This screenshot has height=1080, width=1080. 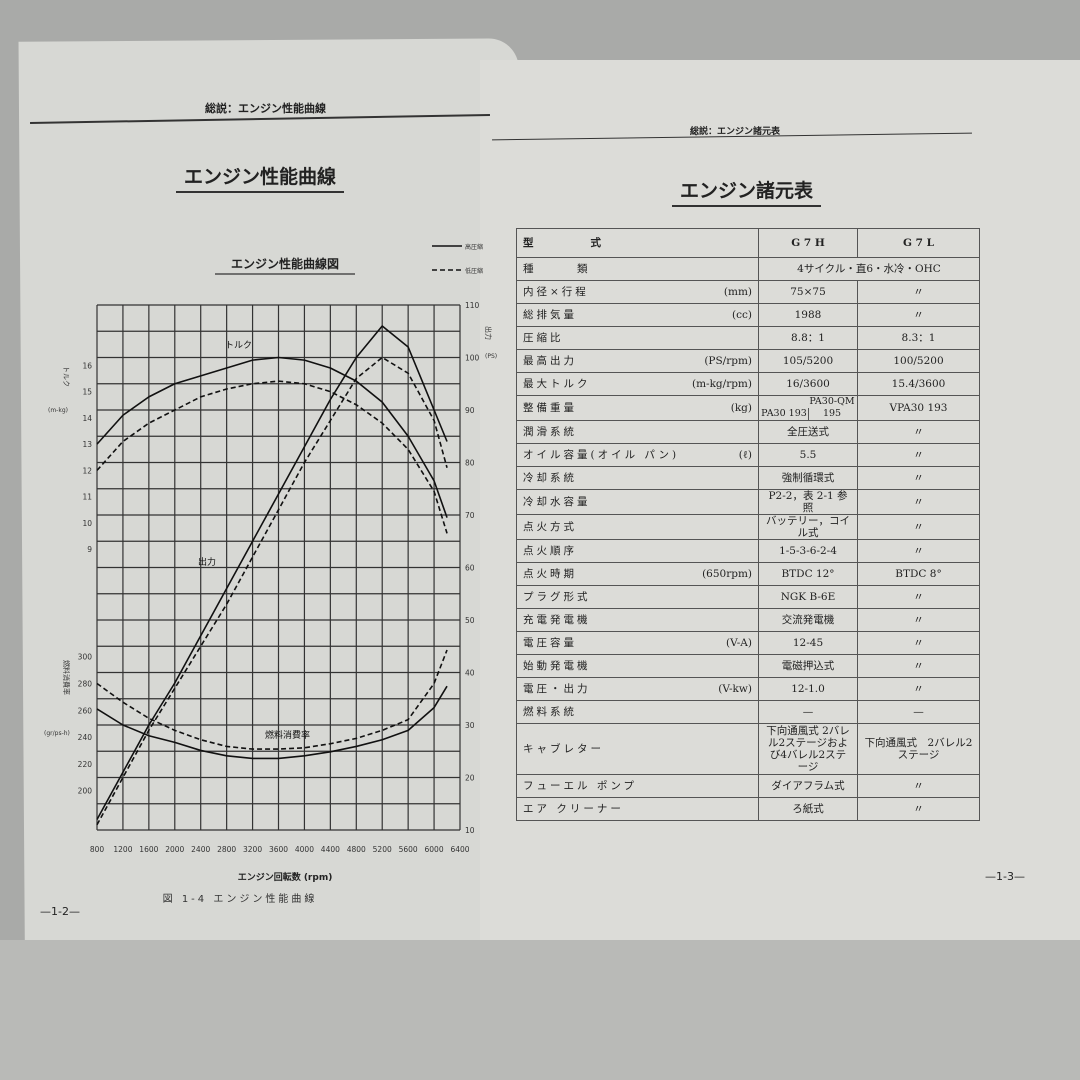 I want to click on x-tick-label: 1200, so click(x=122, y=849).